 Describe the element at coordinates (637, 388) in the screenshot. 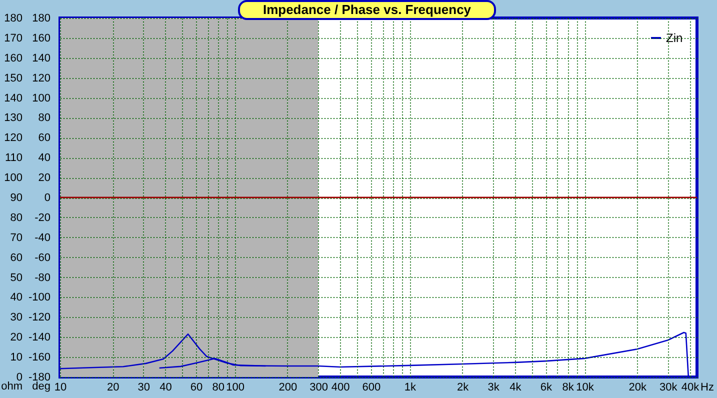

I see `x-tick-label: 20k` at that location.